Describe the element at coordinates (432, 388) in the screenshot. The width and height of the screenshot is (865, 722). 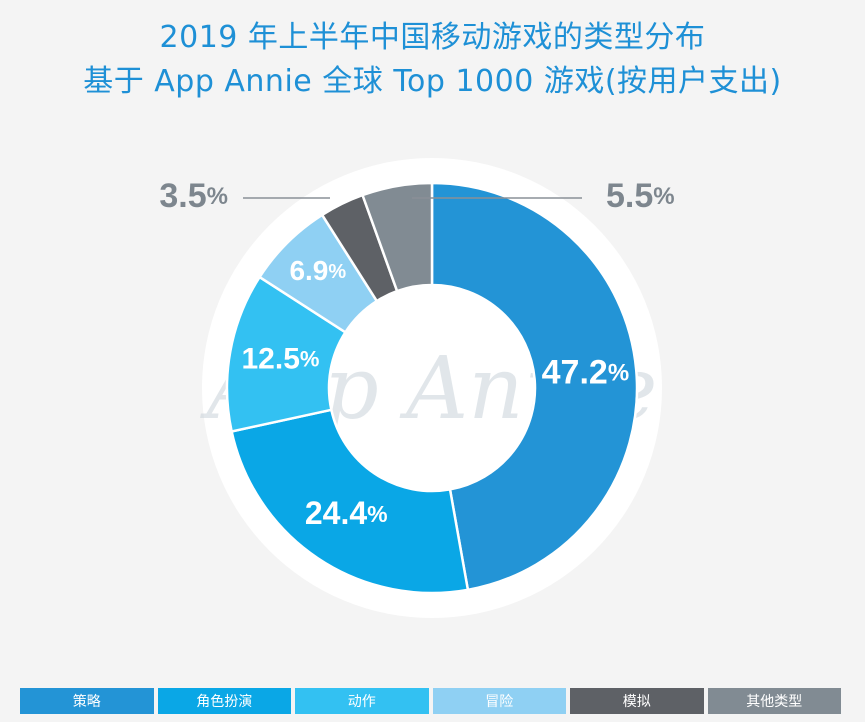
I see `donut-hole` at that location.